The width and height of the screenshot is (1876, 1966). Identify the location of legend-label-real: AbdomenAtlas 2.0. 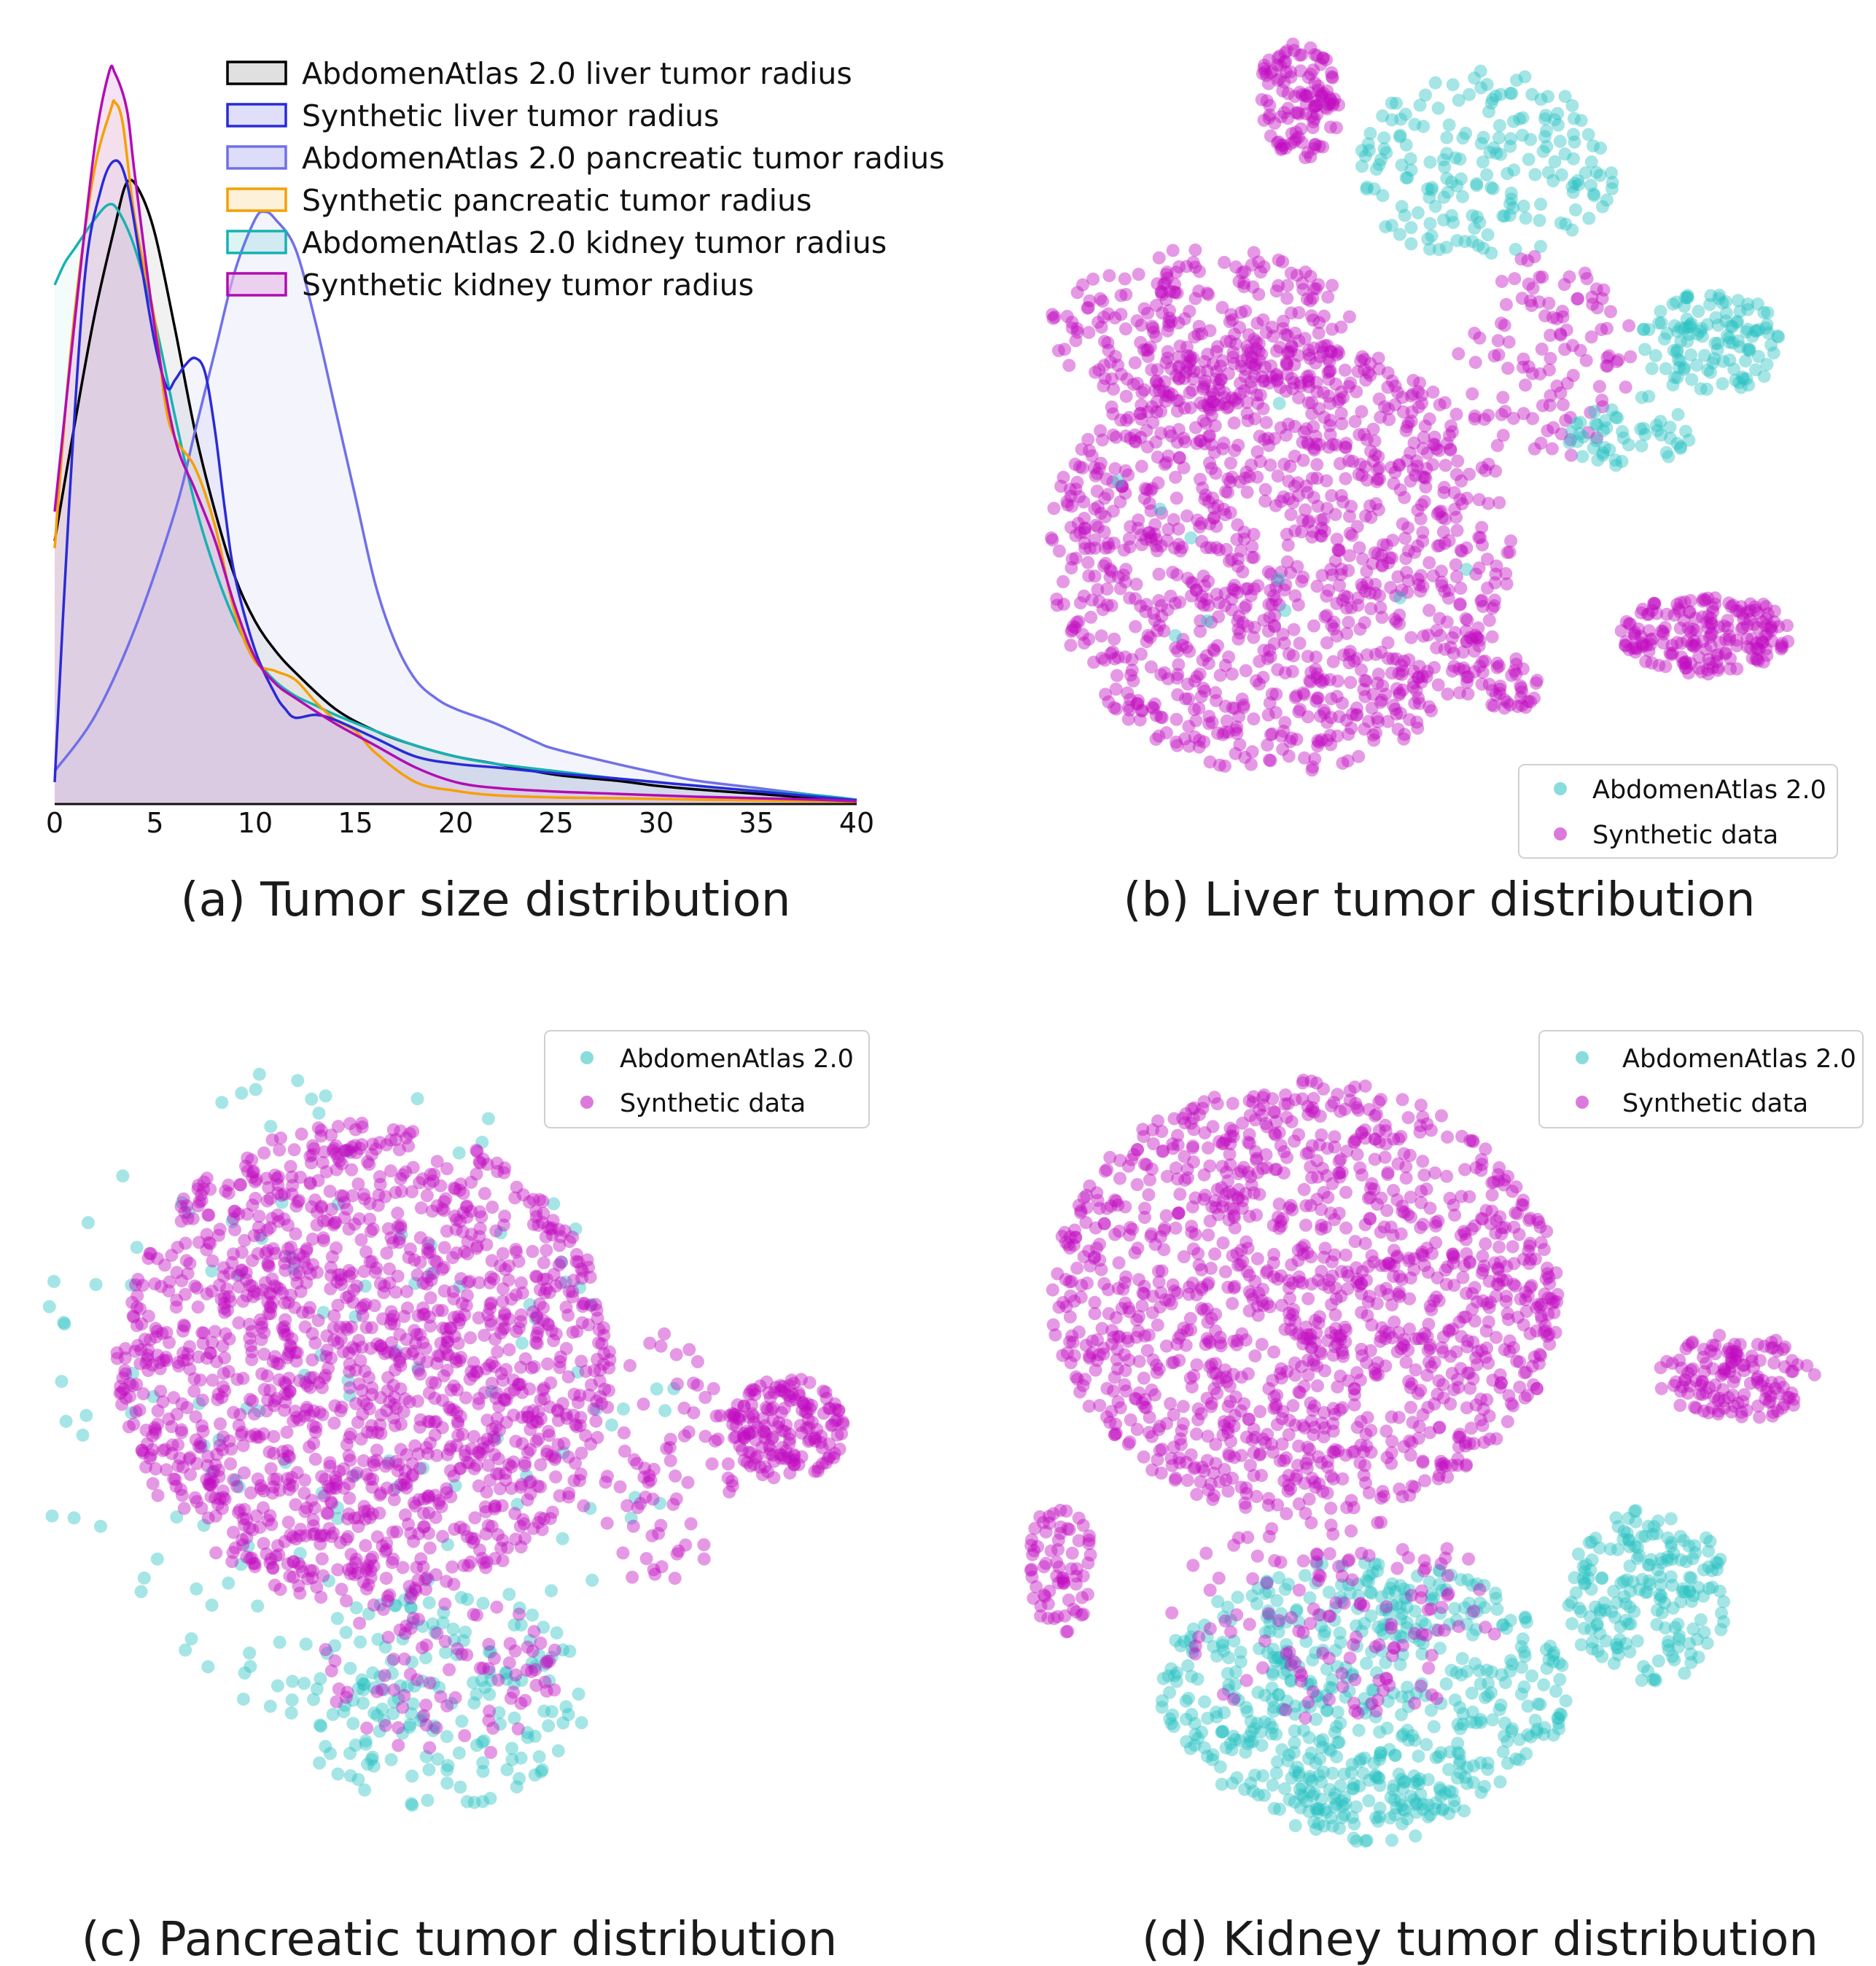
(1709, 790).